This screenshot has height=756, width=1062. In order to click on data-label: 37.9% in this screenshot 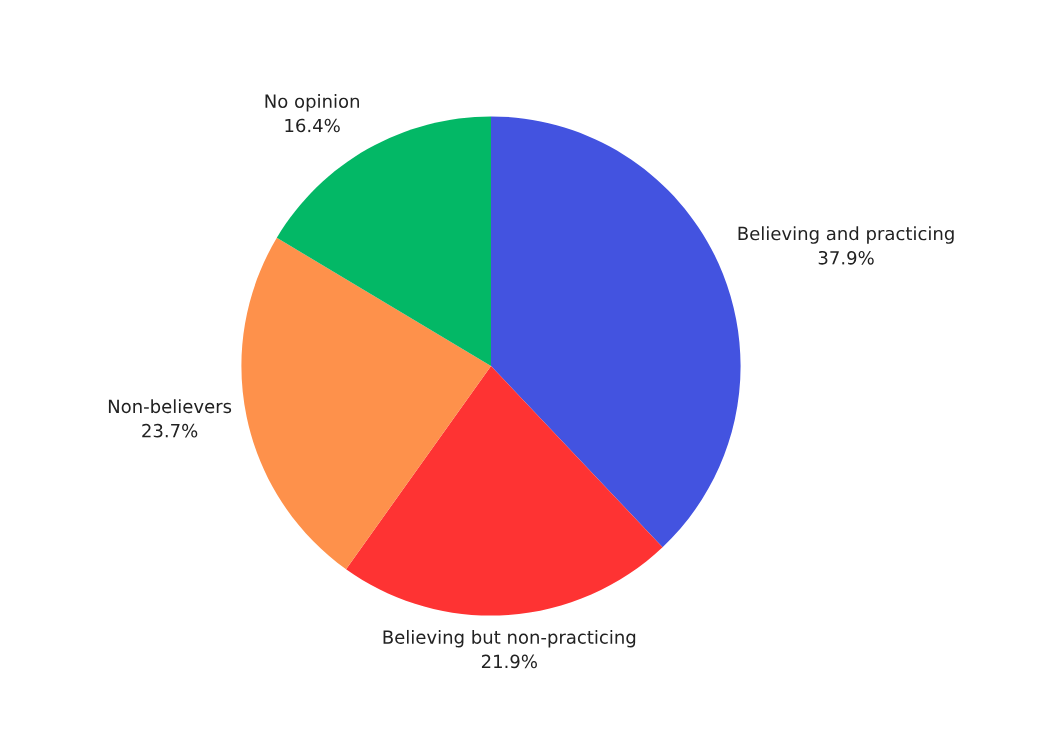, I will do `click(846, 257)`.